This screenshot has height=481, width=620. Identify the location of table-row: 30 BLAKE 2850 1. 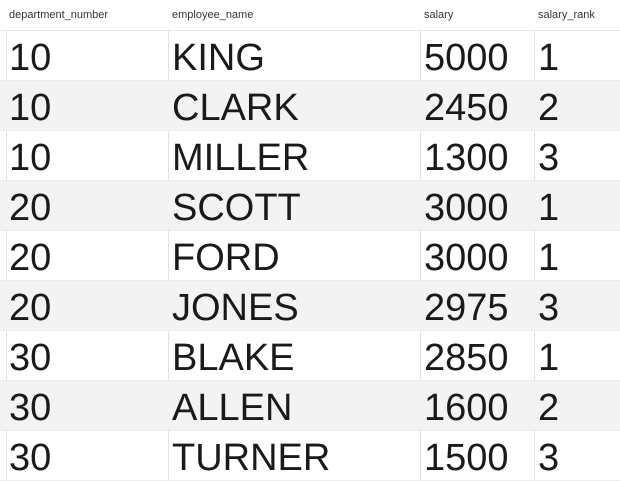
(310, 356).